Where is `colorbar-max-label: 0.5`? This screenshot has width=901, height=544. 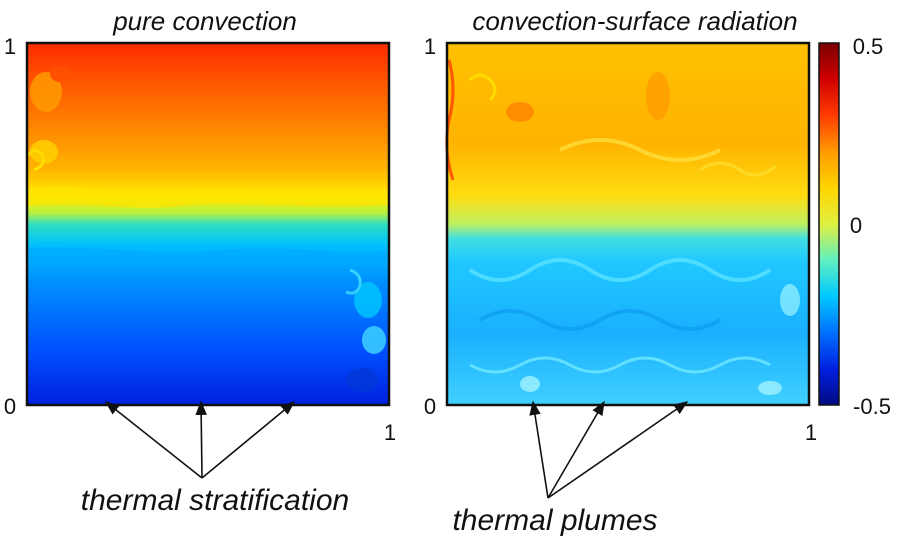
colorbar-max-label: 0.5 is located at coordinates (868, 46).